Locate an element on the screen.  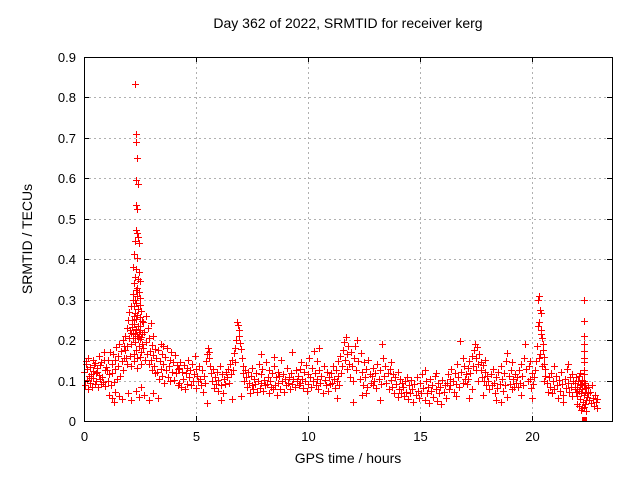
y-tick-label: 0.8 is located at coordinates (67, 97).